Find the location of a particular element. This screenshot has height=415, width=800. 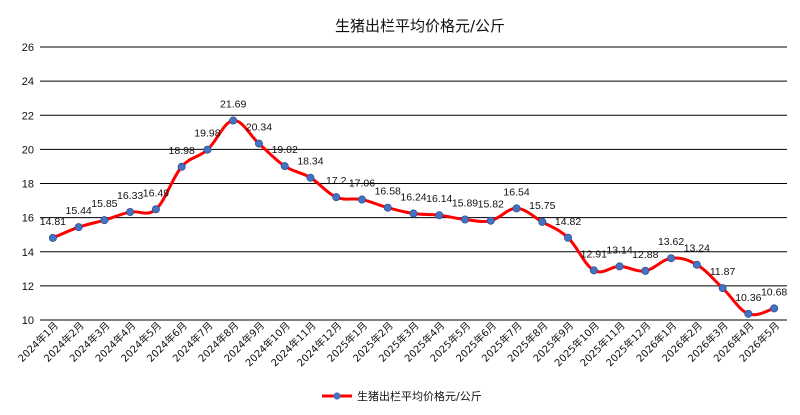

data-label: 21.69 is located at coordinates (233, 105).